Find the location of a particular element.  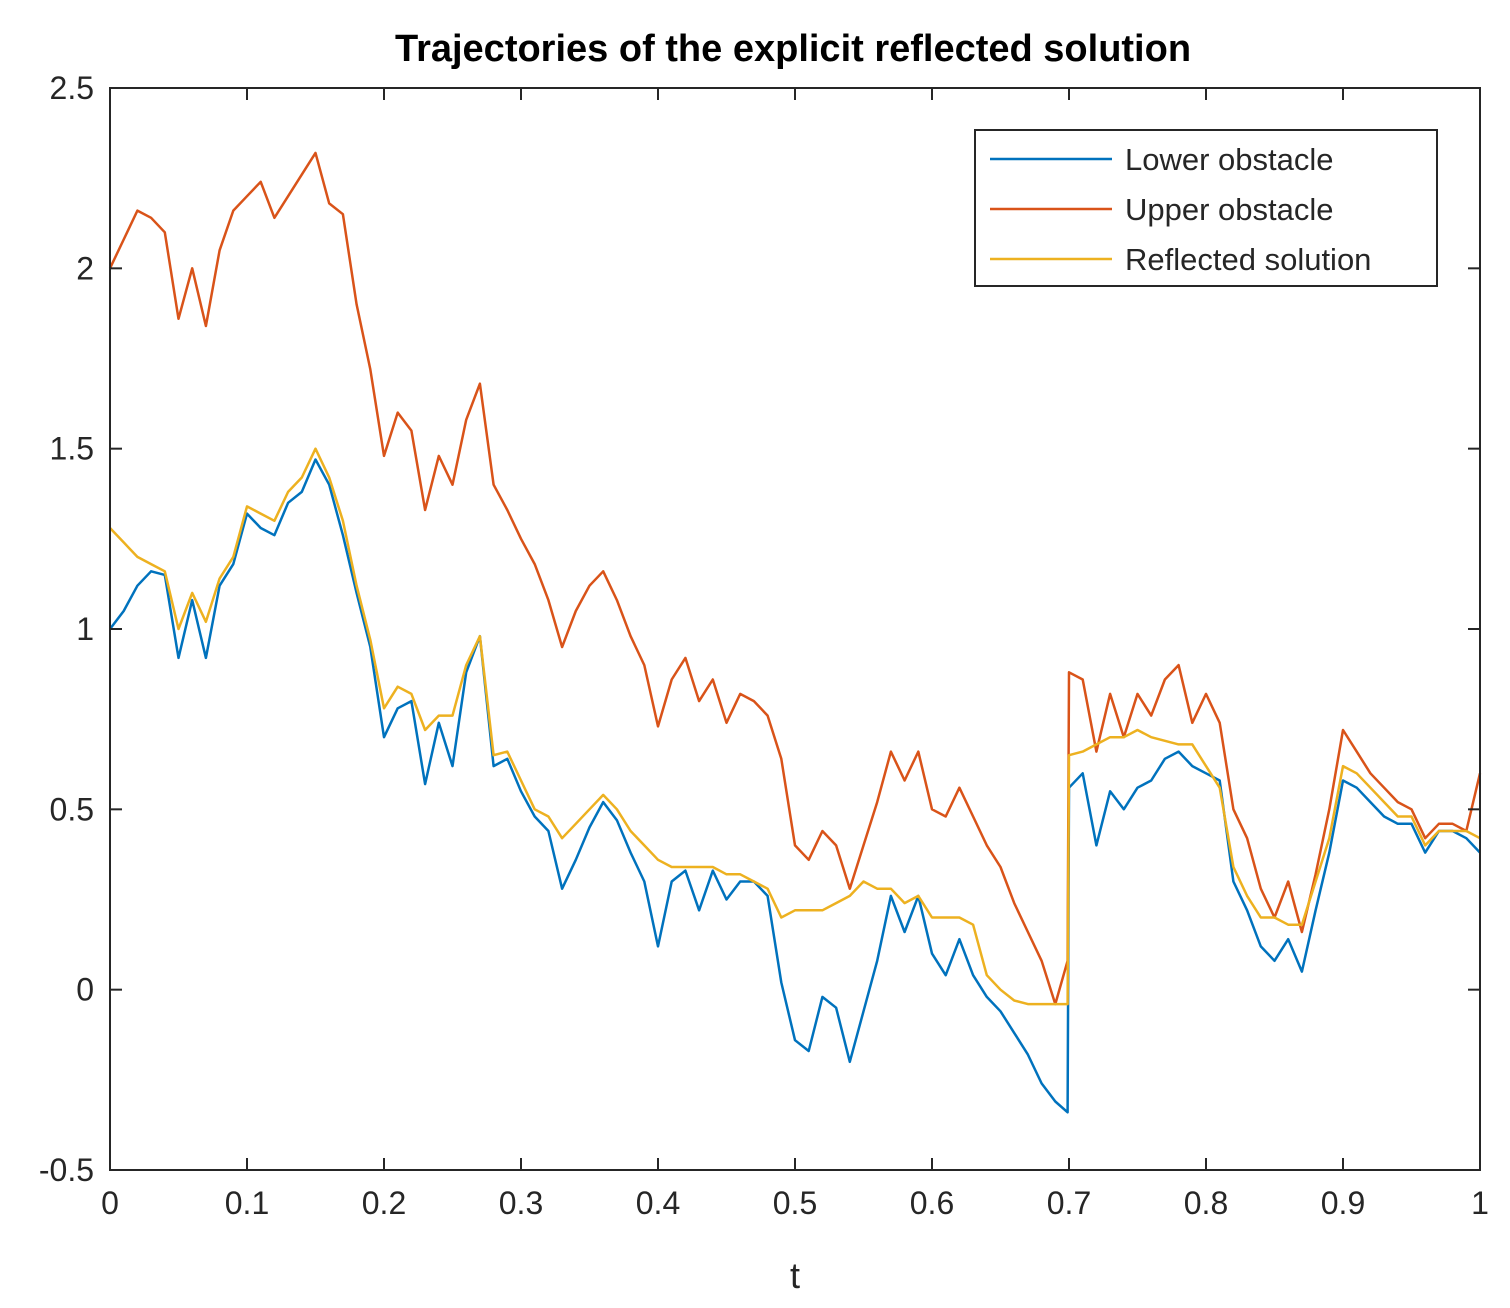

x-tick-label: 0.7 is located at coordinates (1069, 1203).